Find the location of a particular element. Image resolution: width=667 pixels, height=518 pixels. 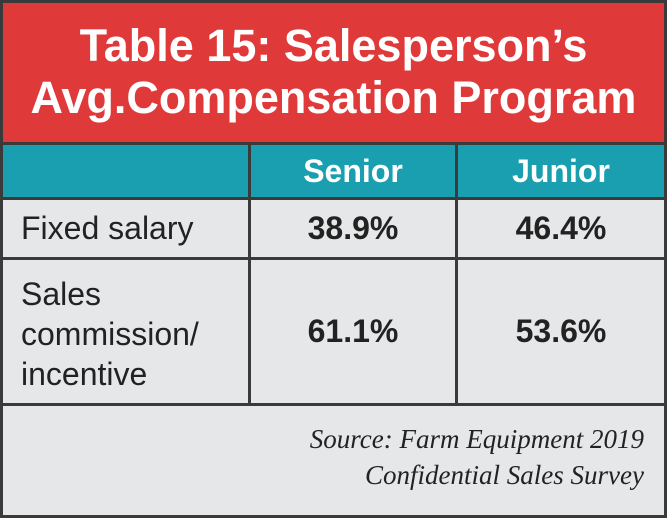

junior-commission-value: 53.6% is located at coordinates (561, 331).